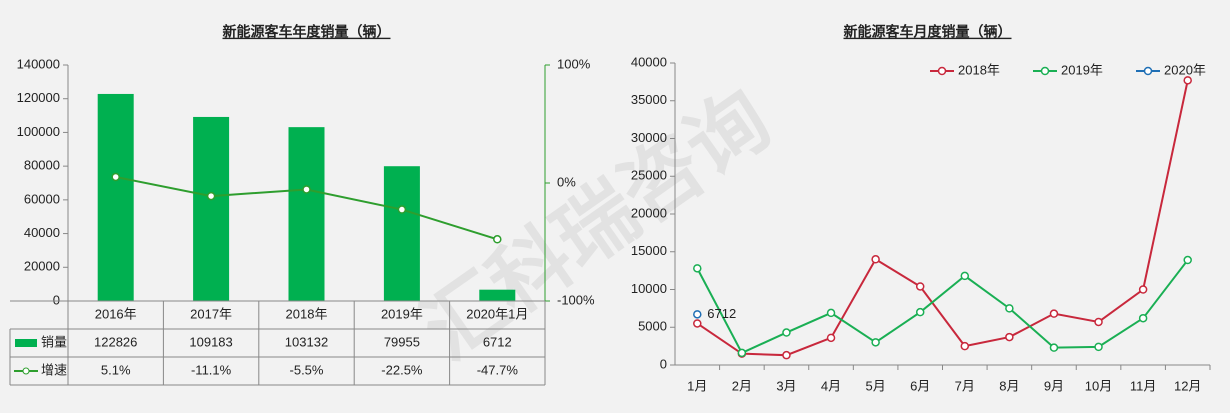 Image resolution: width=1230 pixels, height=413 pixels. I want to click on x-tick-label: 1月, so click(697, 385).